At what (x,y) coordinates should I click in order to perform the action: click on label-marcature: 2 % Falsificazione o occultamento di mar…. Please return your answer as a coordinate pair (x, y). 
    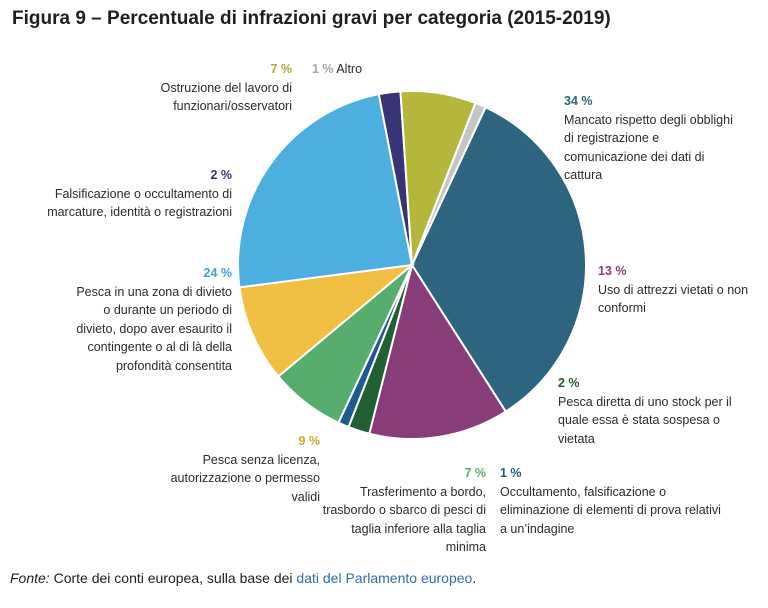
    Looking at the image, I should click on (126, 194).